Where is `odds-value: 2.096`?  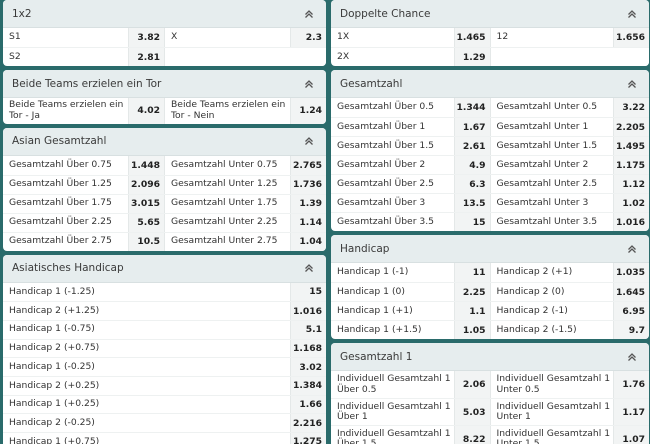 odds-value: 2.096 is located at coordinates (146, 184).